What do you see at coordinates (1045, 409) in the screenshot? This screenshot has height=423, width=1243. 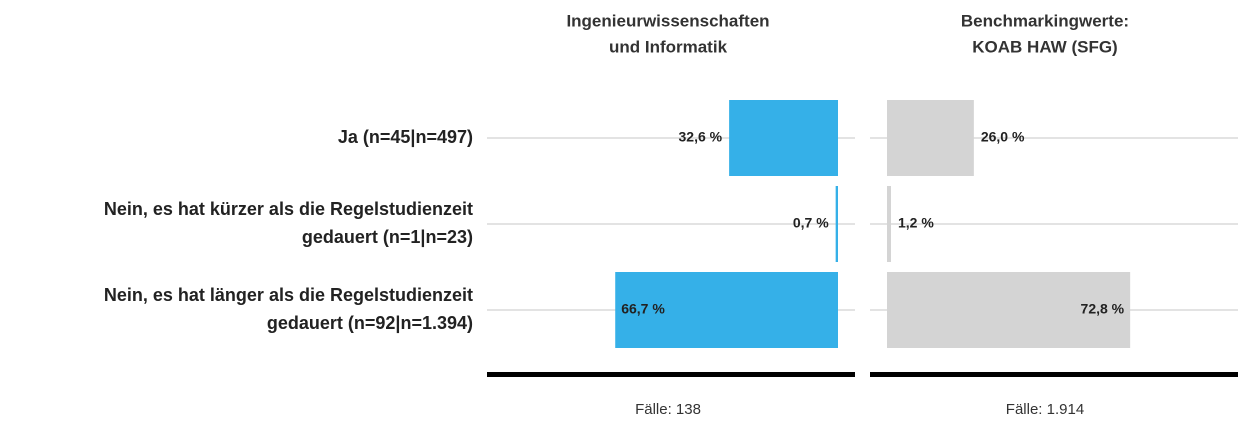 I see `panel-footer: Fälle: 1.914` at bounding box center [1045, 409].